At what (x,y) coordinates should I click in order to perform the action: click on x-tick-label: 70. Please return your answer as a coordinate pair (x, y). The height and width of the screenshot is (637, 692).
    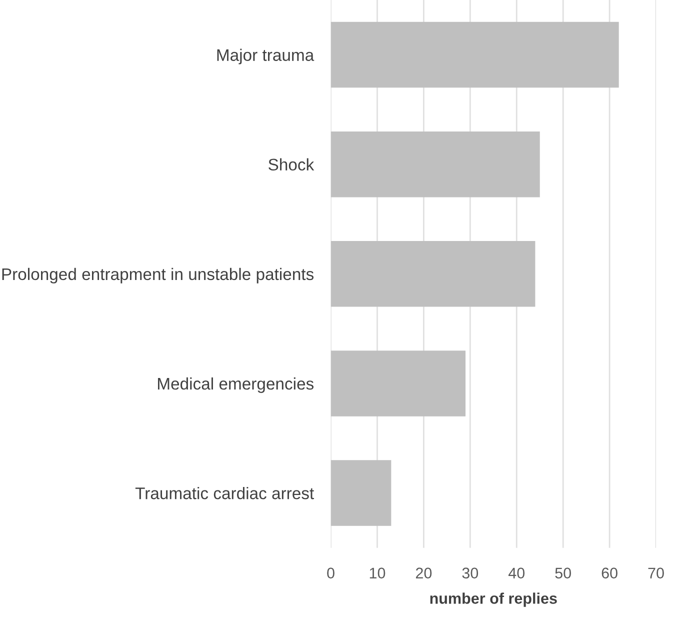
    Looking at the image, I should click on (656, 573).